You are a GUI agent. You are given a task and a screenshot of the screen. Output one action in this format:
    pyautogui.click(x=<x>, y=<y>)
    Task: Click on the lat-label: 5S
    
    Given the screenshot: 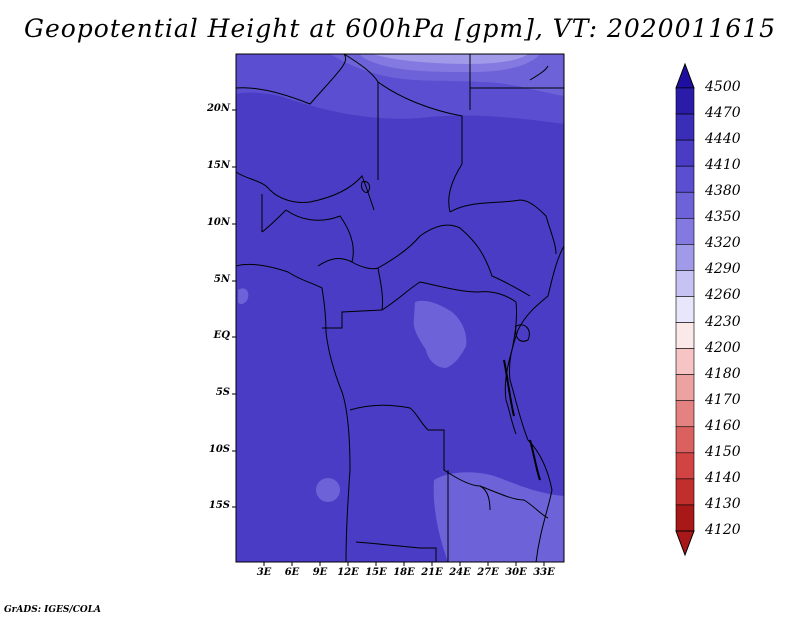 What is the action you would take?
    pyautogui.click(x=222, y=392)
    